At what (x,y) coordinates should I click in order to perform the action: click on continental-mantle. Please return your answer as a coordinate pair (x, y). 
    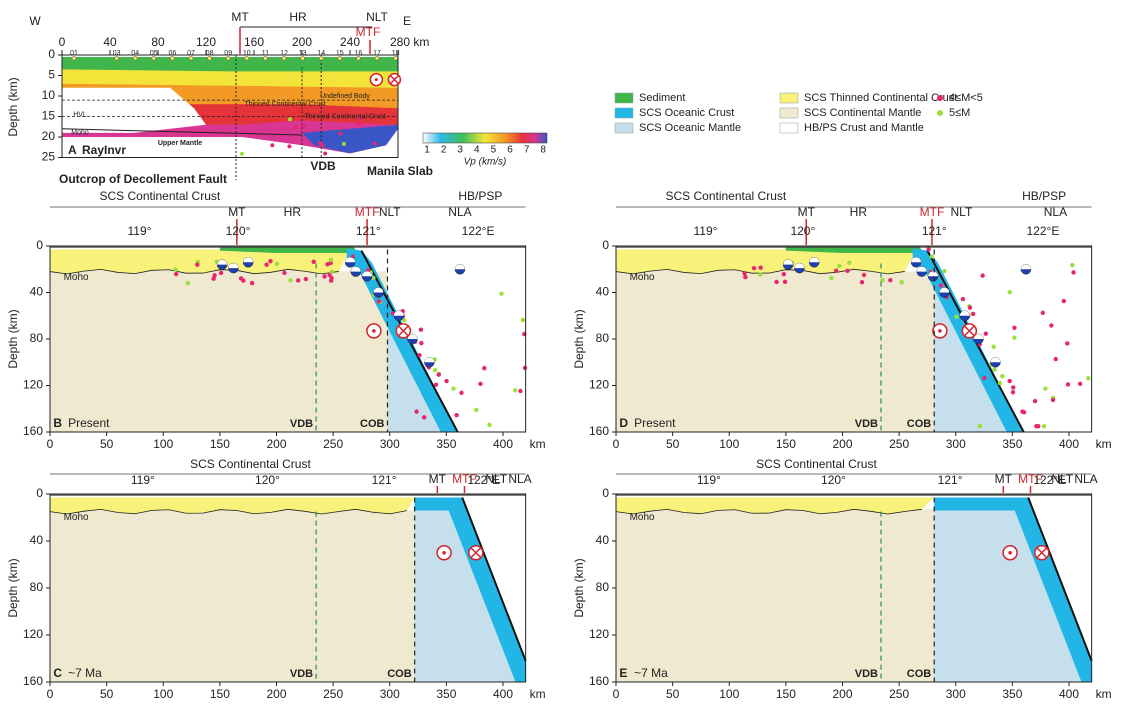
    Looking at the image, I should click on (219, 341).